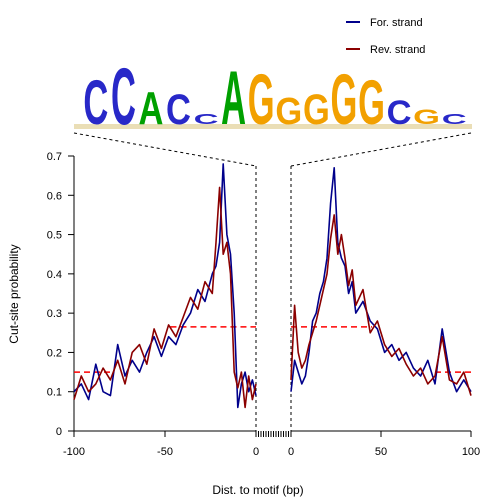 The height and width of the screenshot is (504, 504). I want to click on logo-letter-11: C, so click(399, 113).